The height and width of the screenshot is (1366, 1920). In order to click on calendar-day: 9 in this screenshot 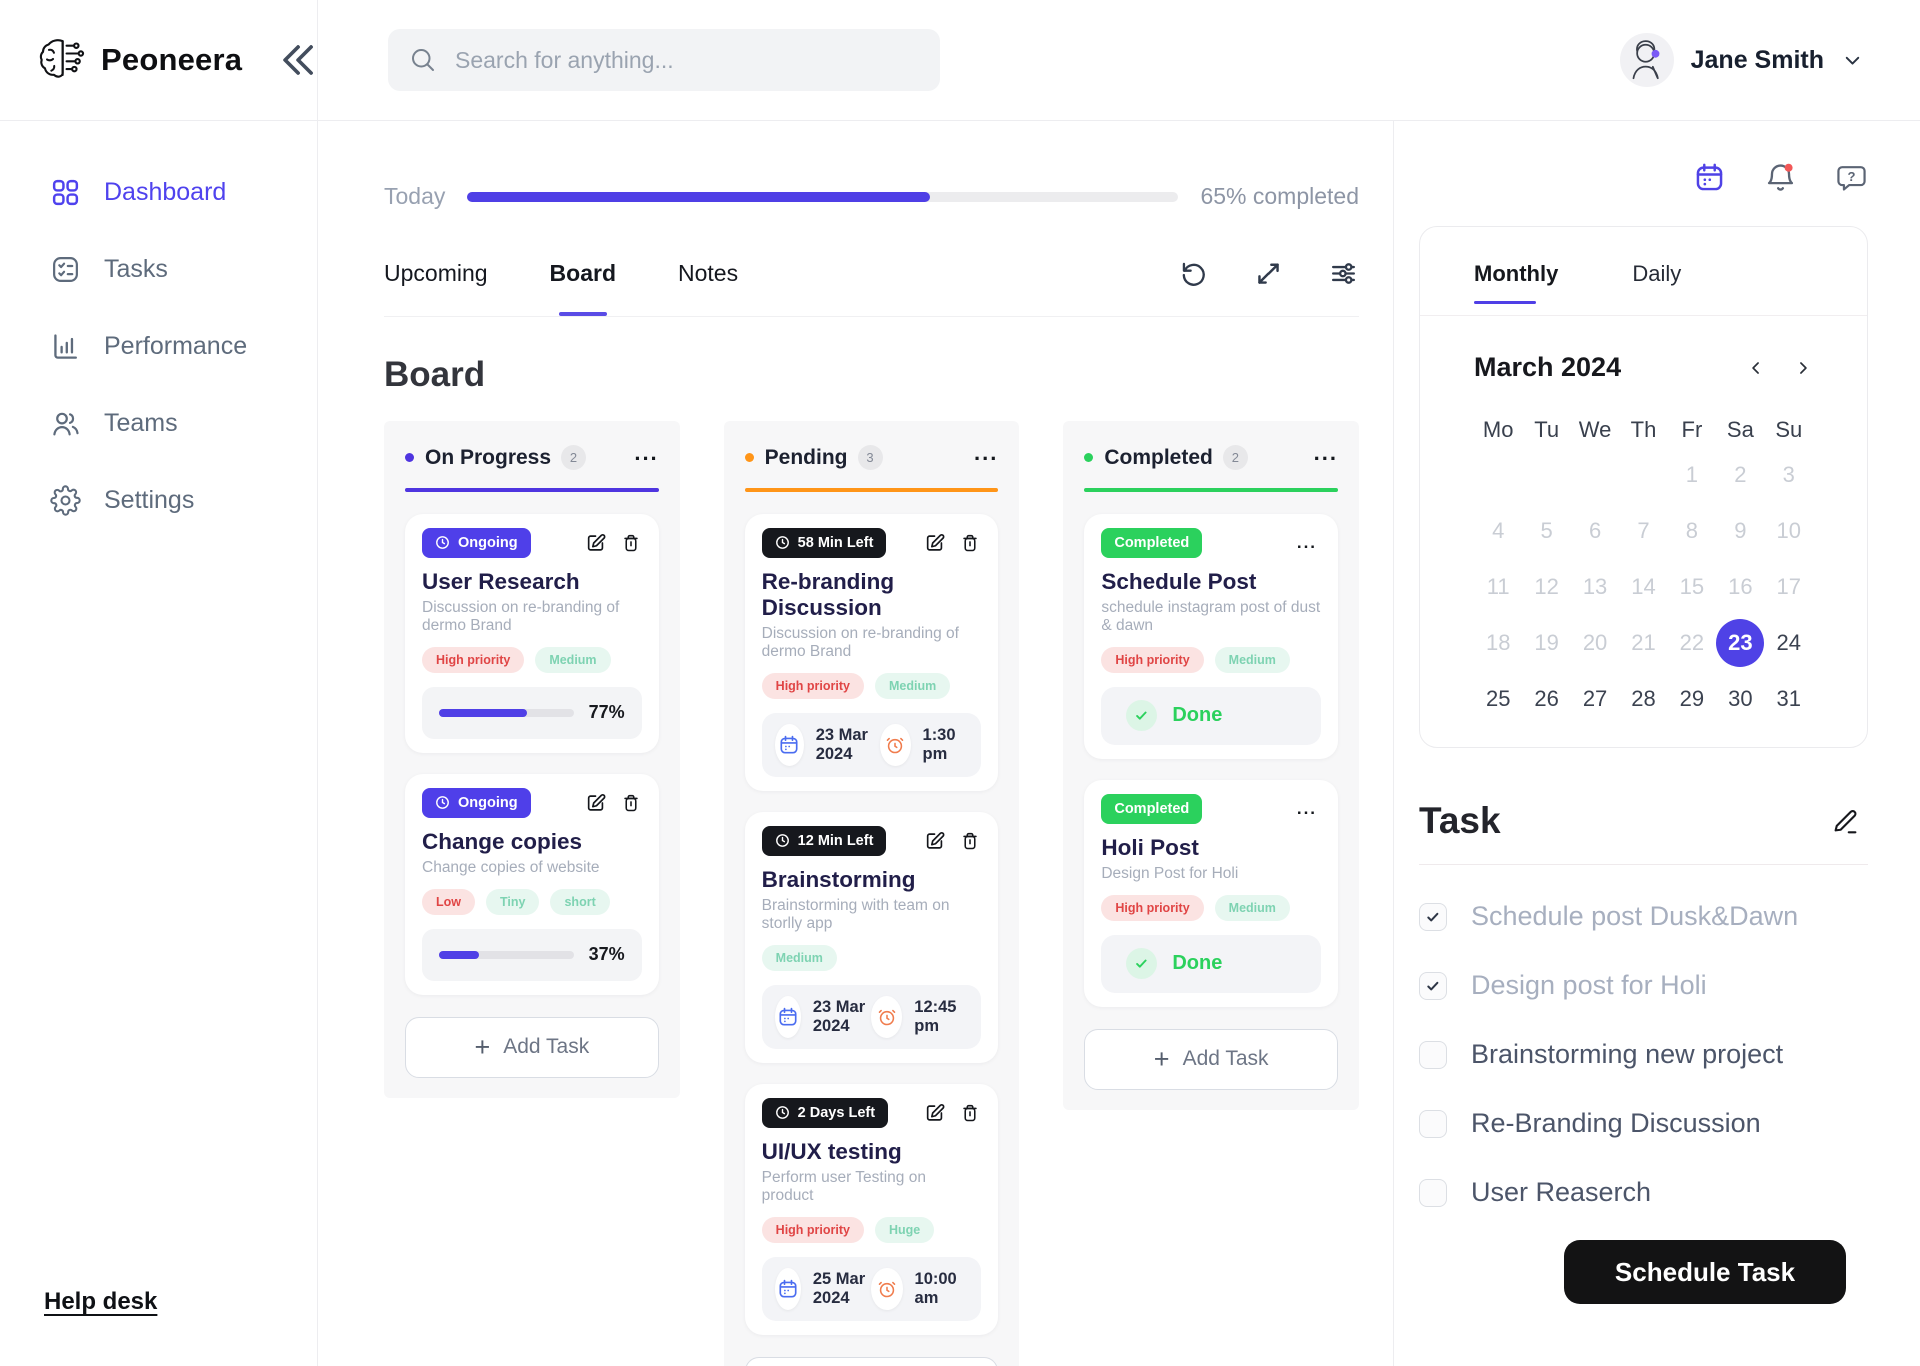, I will do `click(1740, 530)`.